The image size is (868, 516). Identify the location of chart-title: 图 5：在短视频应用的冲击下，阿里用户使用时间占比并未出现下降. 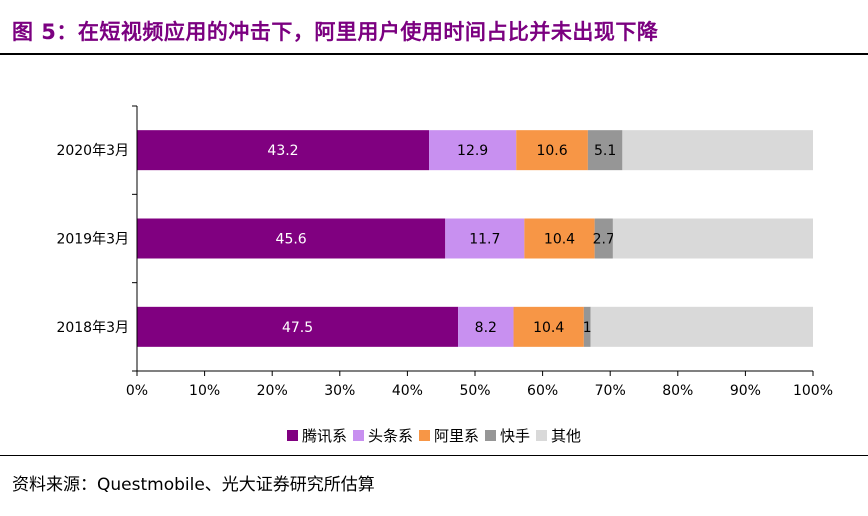
(335, 32).